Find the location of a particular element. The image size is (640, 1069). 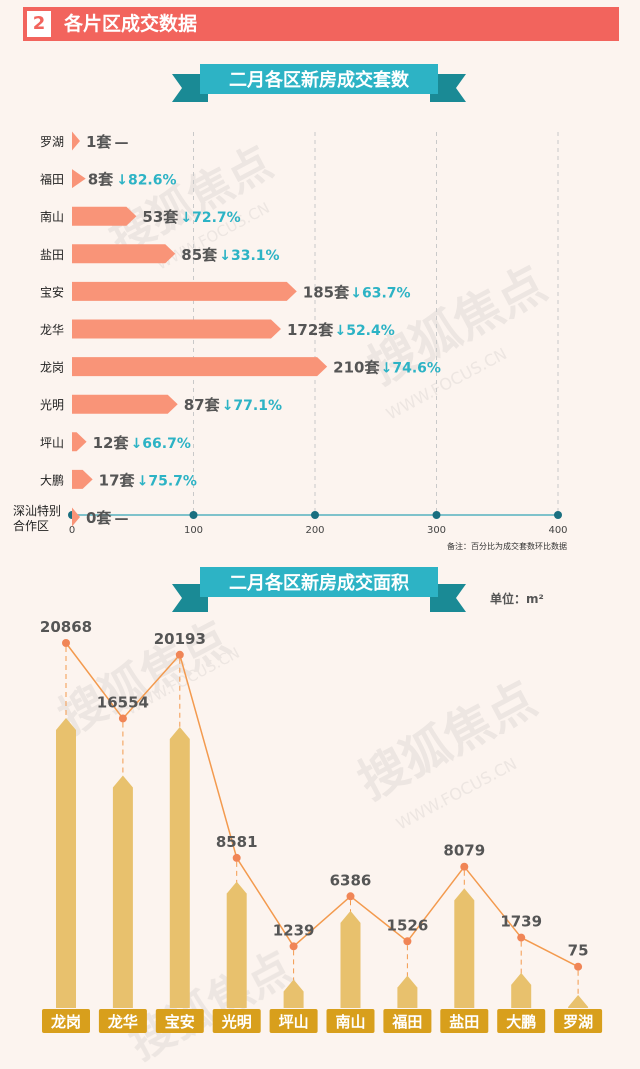

x-tick-label: 100 is located at coordinates (193, 530).